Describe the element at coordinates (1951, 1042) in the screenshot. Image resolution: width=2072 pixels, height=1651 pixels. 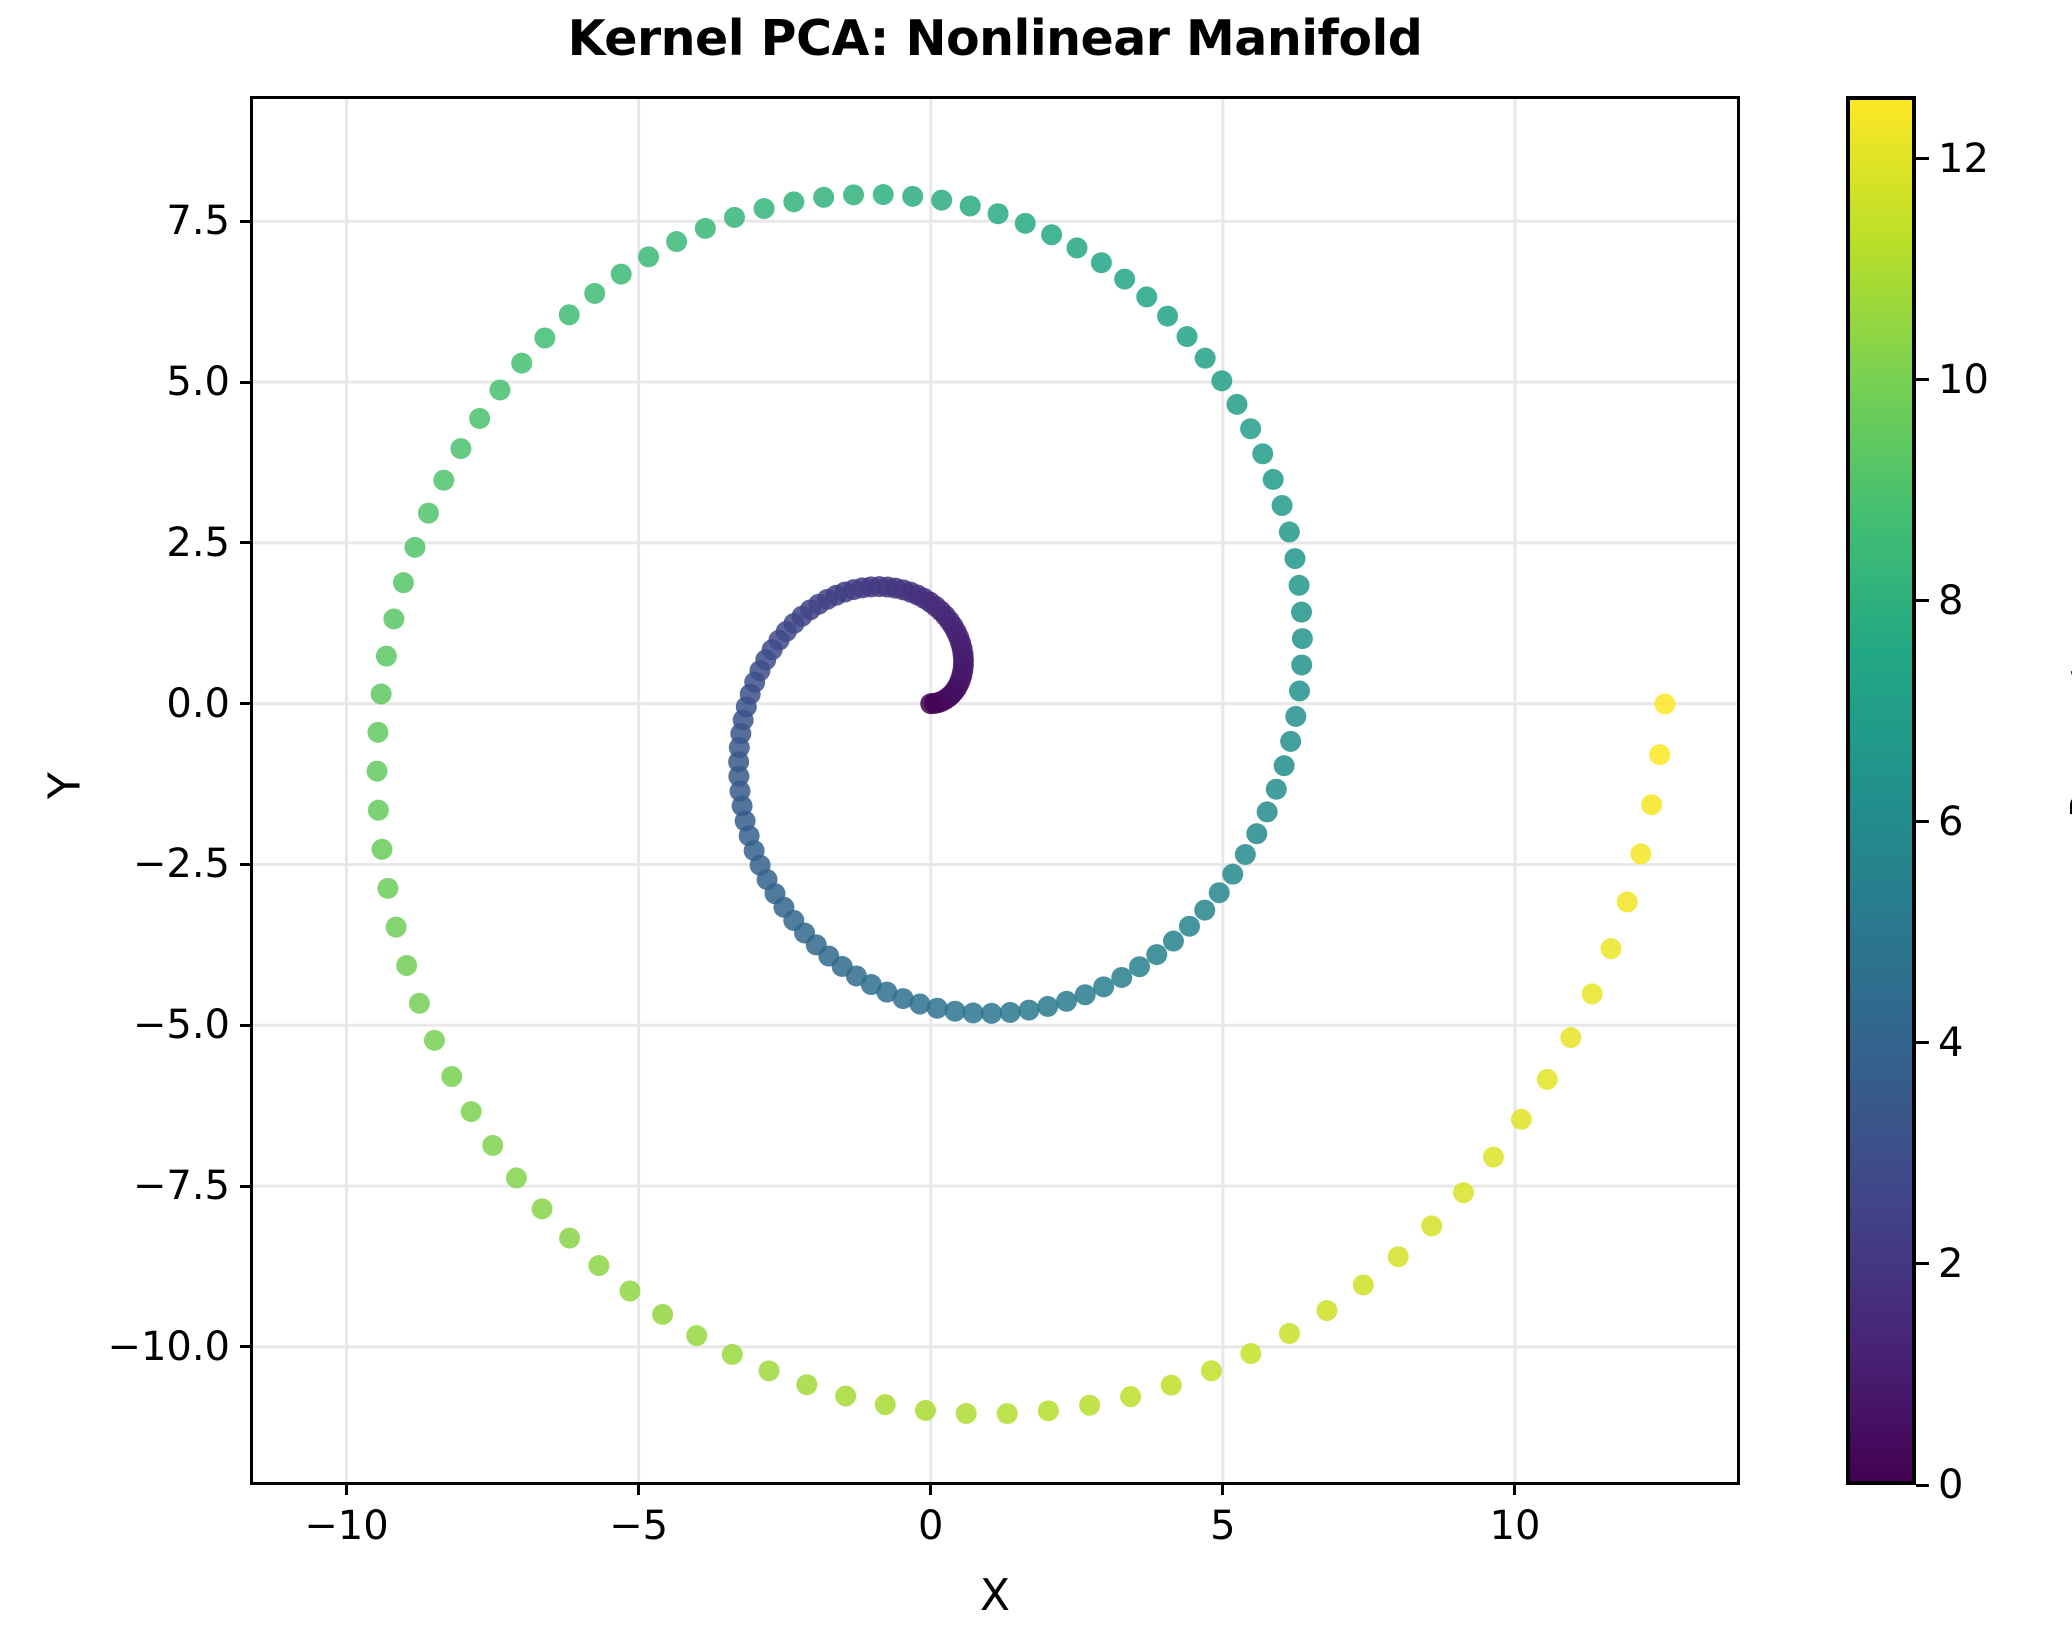
I see `colorbar-tick-label: 4` at that location.